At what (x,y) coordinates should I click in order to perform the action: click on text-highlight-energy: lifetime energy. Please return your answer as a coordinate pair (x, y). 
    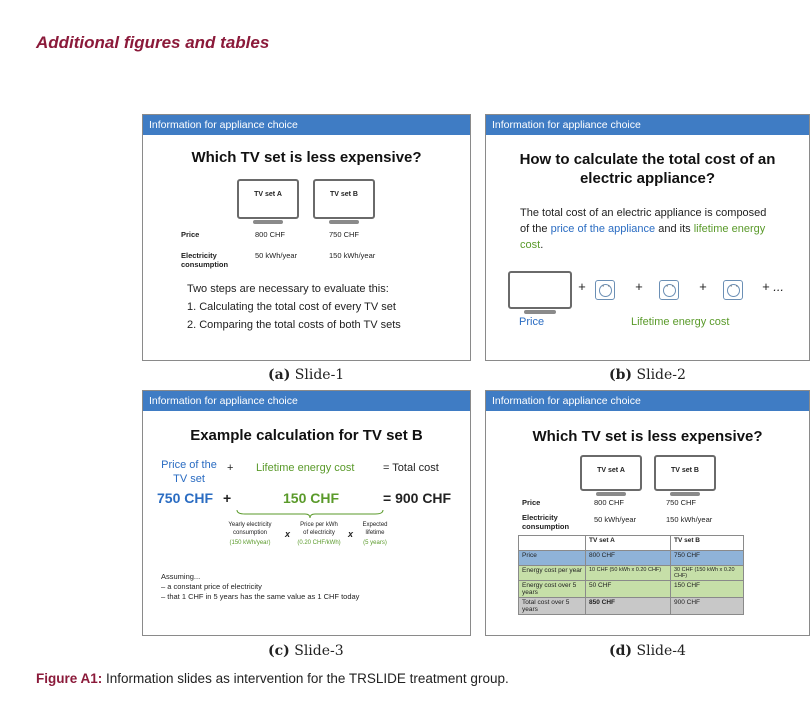
    Looking at the image, I should click on (729, 229).